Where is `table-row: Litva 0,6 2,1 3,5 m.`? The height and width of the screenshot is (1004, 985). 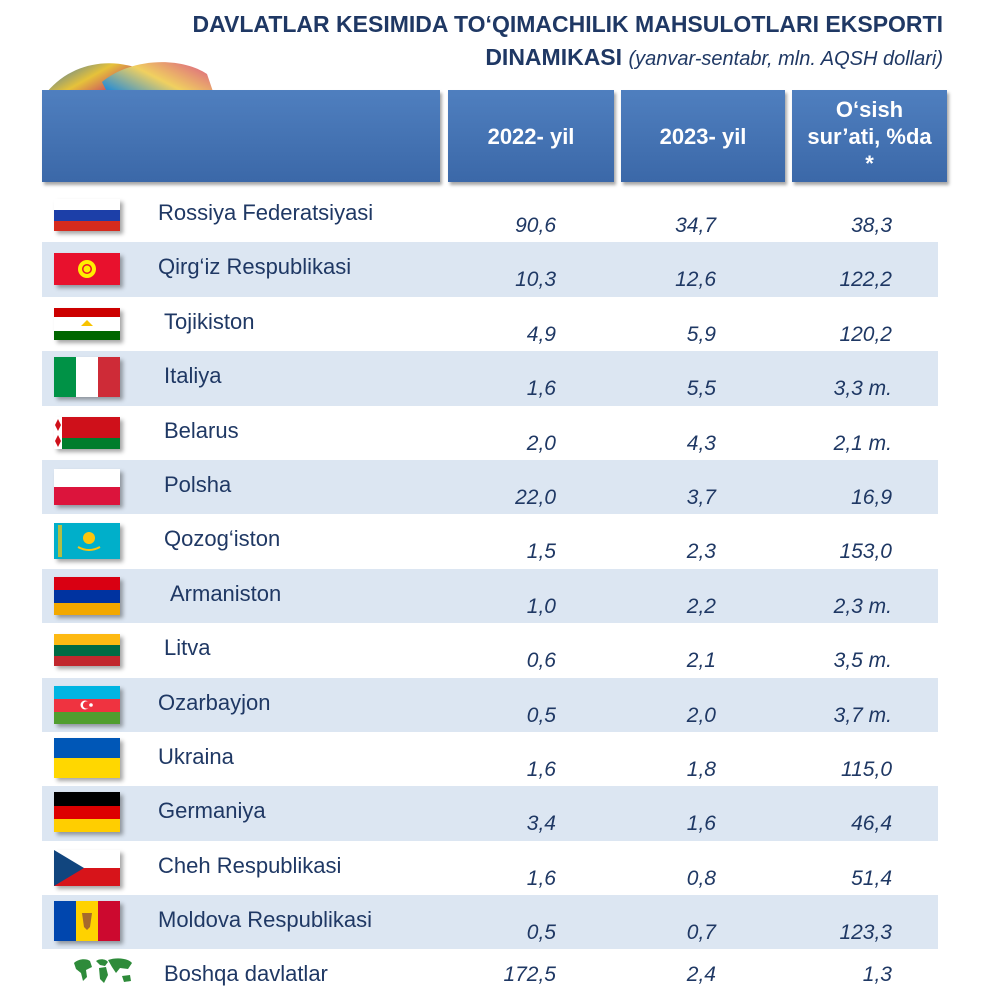
table-row: Litva 0,6 2,1 3,5 m. is located at coordinates (490, 650).